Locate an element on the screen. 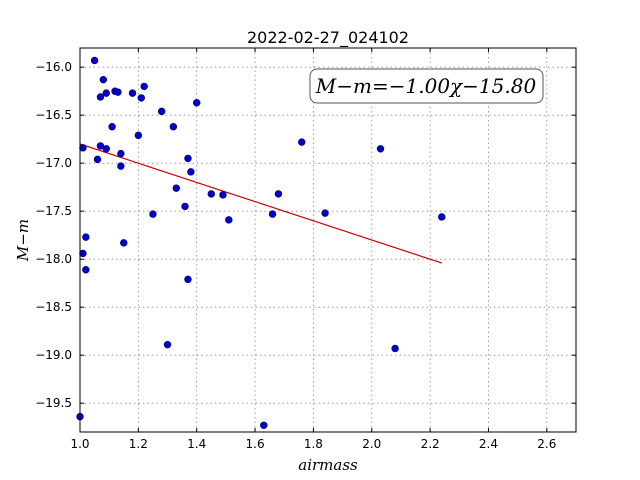 This screenshot has height=480, width=640. x-tick-label: 2.4 is located at coordinates (488, 444).